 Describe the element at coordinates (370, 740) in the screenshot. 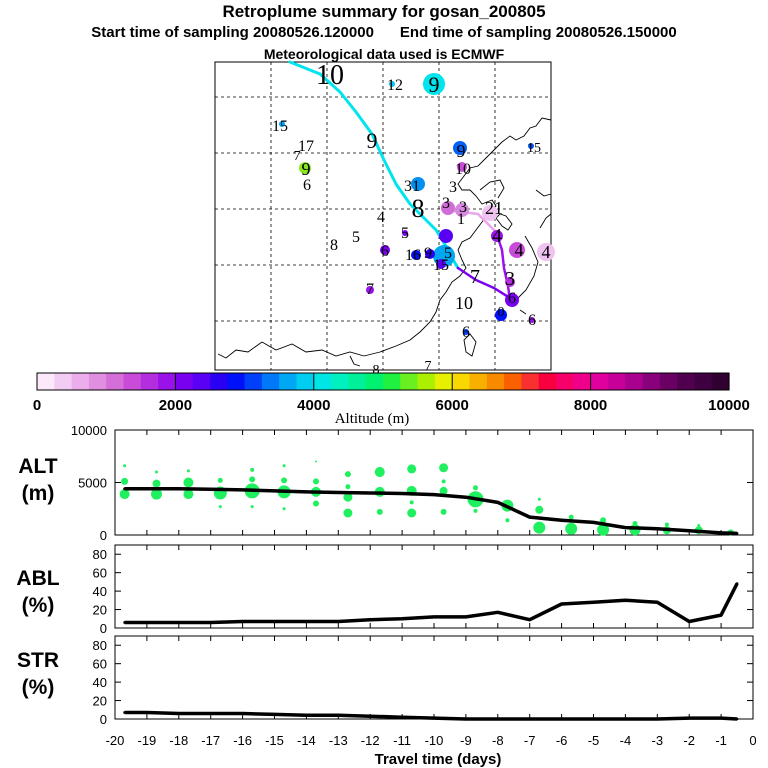

I see `x-tick-label: -12` at that location.